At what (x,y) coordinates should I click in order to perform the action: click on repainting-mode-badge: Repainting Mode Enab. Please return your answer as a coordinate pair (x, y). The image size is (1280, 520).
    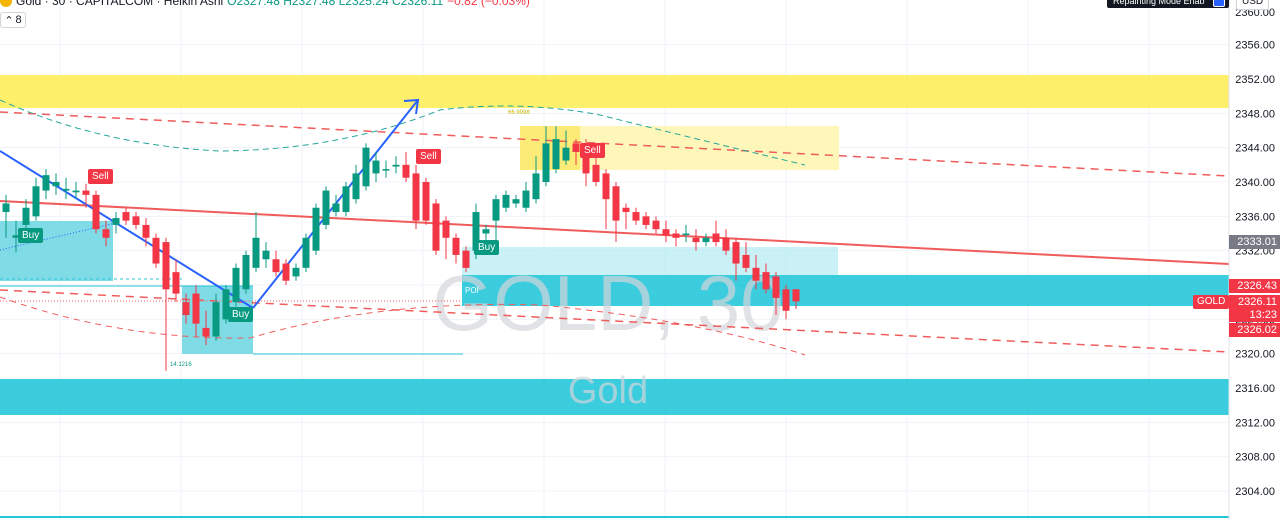
    Looking at the image, I should click on (1168, 4).